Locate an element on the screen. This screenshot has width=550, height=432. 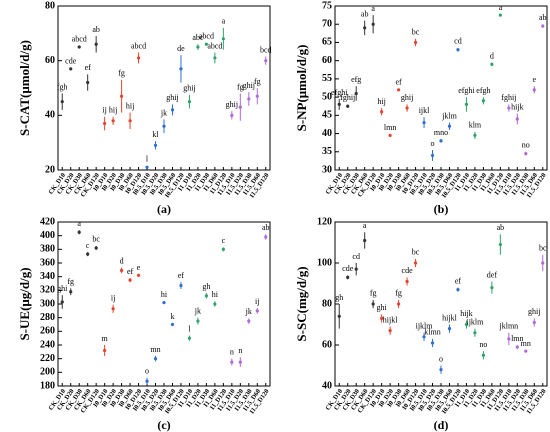
significance-label: hijkl is located at coordinates (390, 319).